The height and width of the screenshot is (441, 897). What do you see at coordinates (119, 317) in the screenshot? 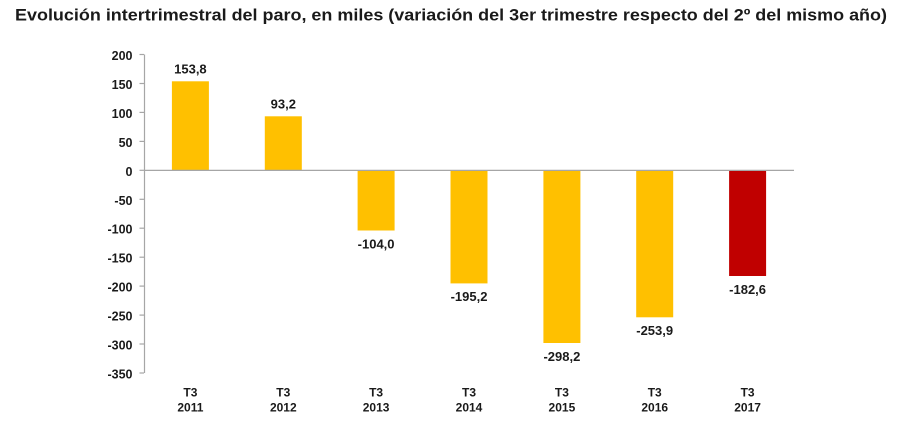
I see `svg-text: -250` at bounding box center [119, 317].